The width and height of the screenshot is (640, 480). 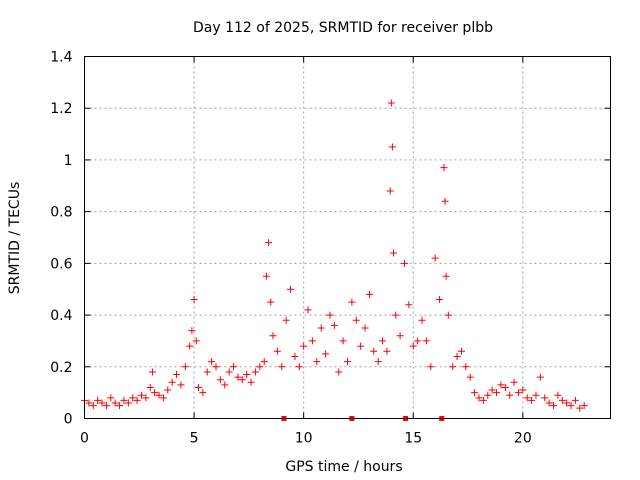 I want to click on y-tick-label: 1.2, so click(x=61, y=109).